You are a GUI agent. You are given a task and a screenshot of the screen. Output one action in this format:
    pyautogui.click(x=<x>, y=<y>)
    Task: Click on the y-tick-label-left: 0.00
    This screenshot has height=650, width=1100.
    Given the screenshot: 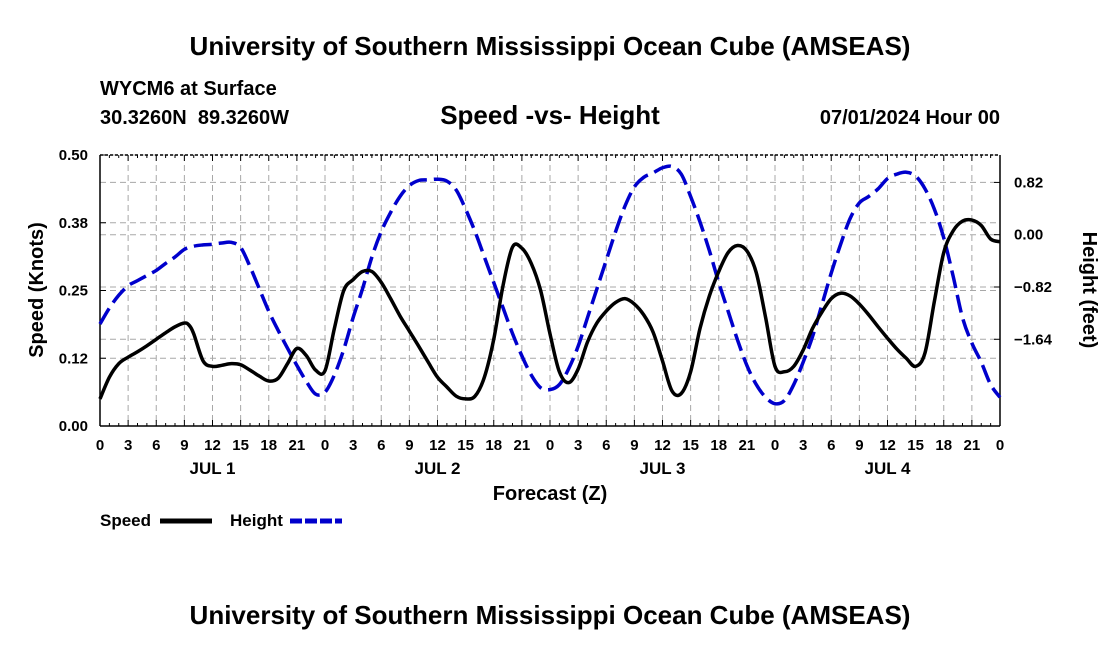 What is the action you would take?
    pyautogui.click(x=73, y=426)
    